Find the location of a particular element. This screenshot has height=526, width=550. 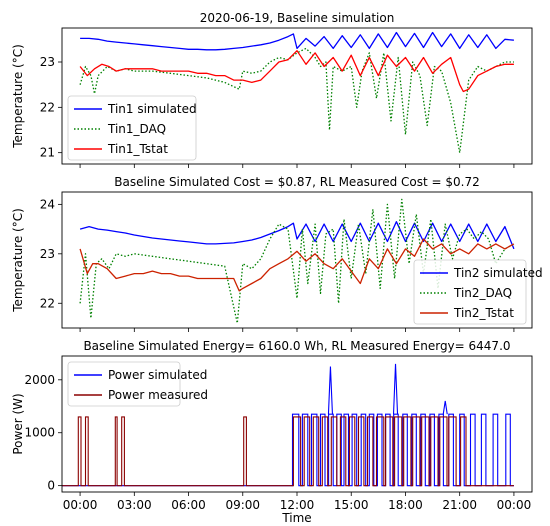

legend-label: Tin1_Tstat is located at coordinates (137, 149).